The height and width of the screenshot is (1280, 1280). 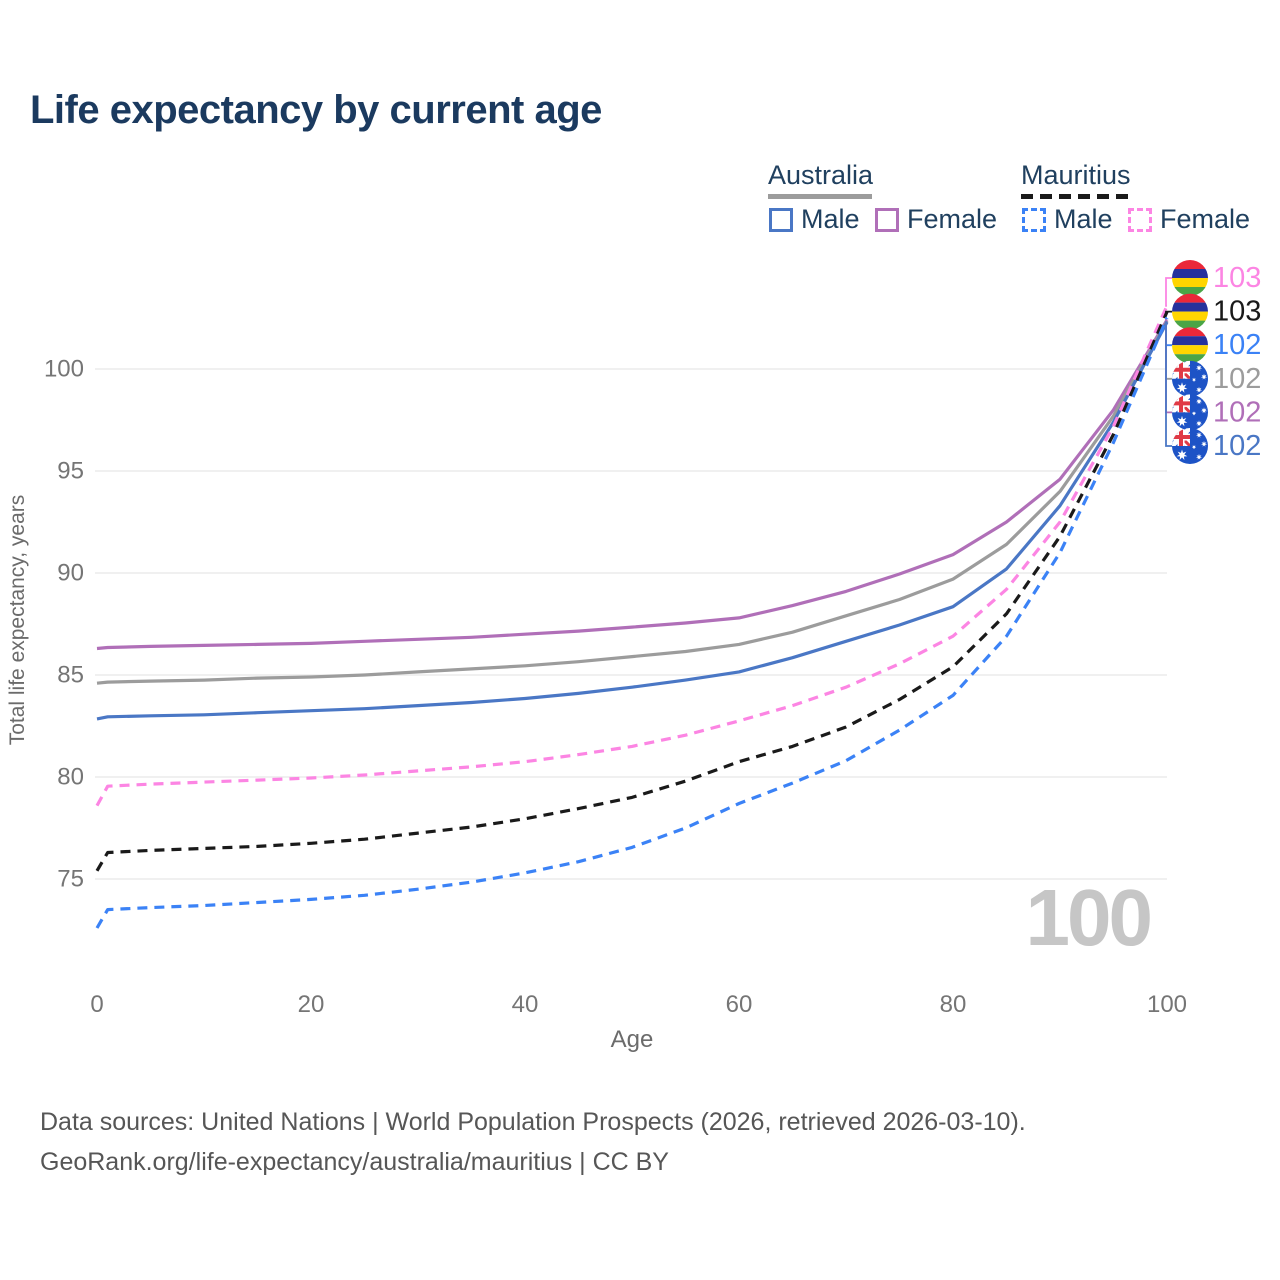 I want to click on y-tick-label-90: 90, so click(x=70, y=573).